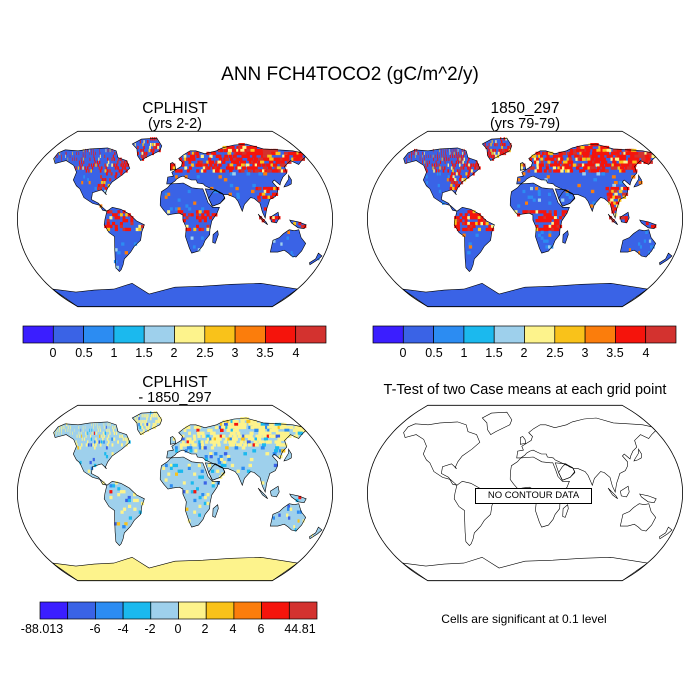  What do you see at coordinates (220, 610) in the screenshot?
I see `colorbar-swatch` at bounding box center [220, 610].